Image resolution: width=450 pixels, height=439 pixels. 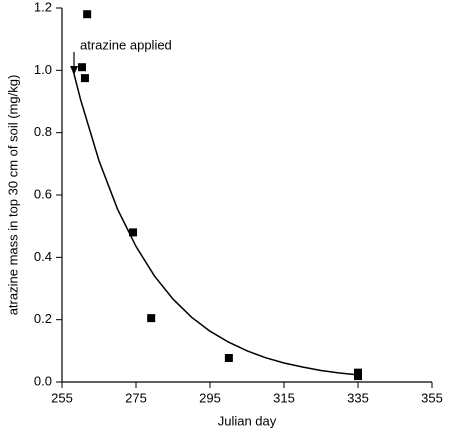 What do you see at coordinates (126, 44) in the screenshot?
I see `annotation: atrazine applied` at bounding box center [126, 44].